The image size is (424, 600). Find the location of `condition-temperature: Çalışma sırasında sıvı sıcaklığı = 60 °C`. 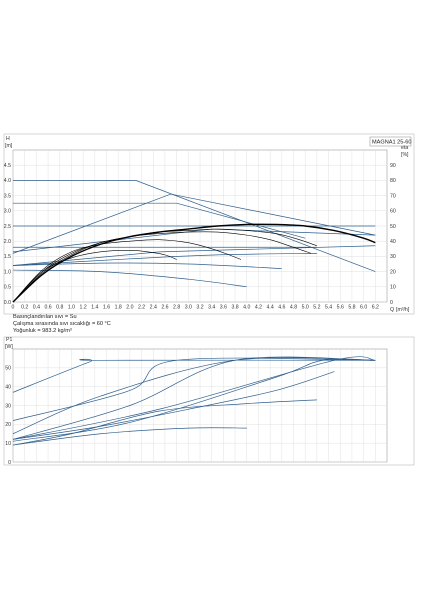

condition-temperature: Çalışma sırasında sıvı sıcaklığı = 60 °C is located at coordinates (62, 324).